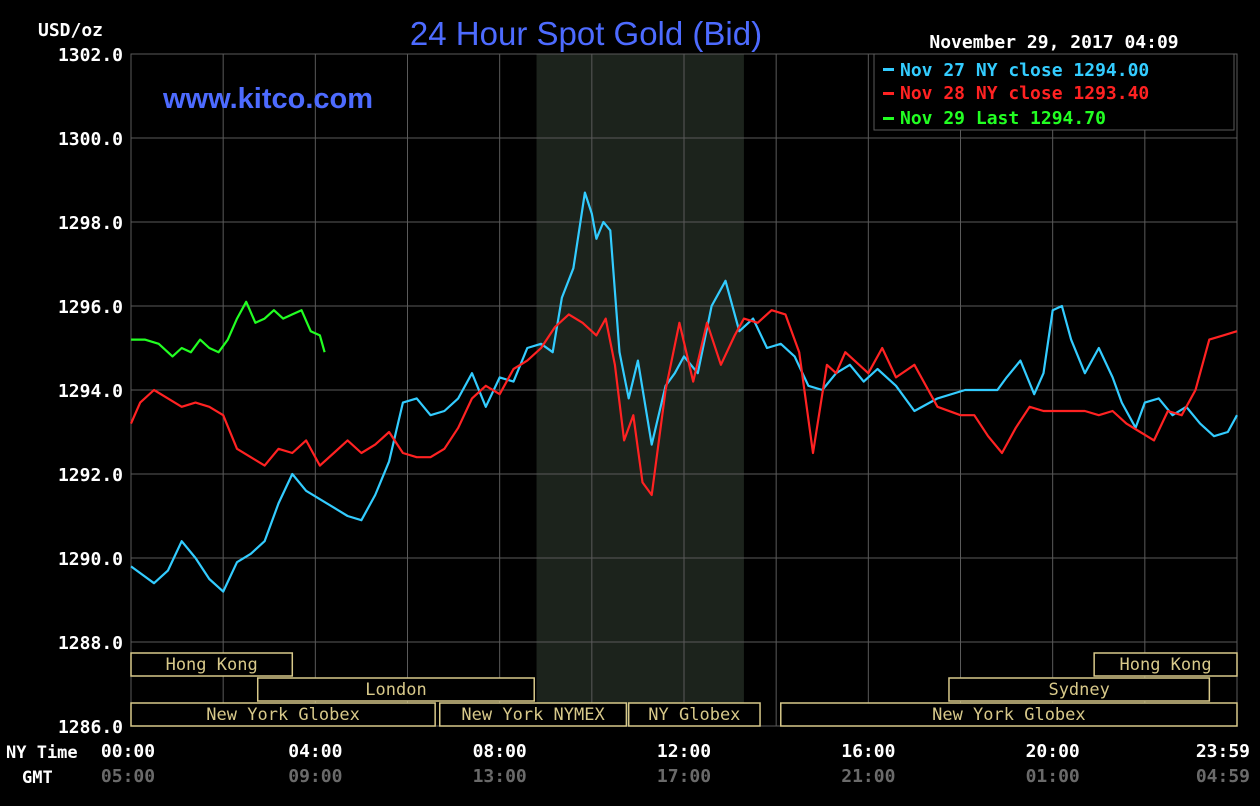 The image size is (1260, 806). Describe the element at coordinates (315, 776) in the screenshot. I see `gmt-tick-label: 09:00` at that location.